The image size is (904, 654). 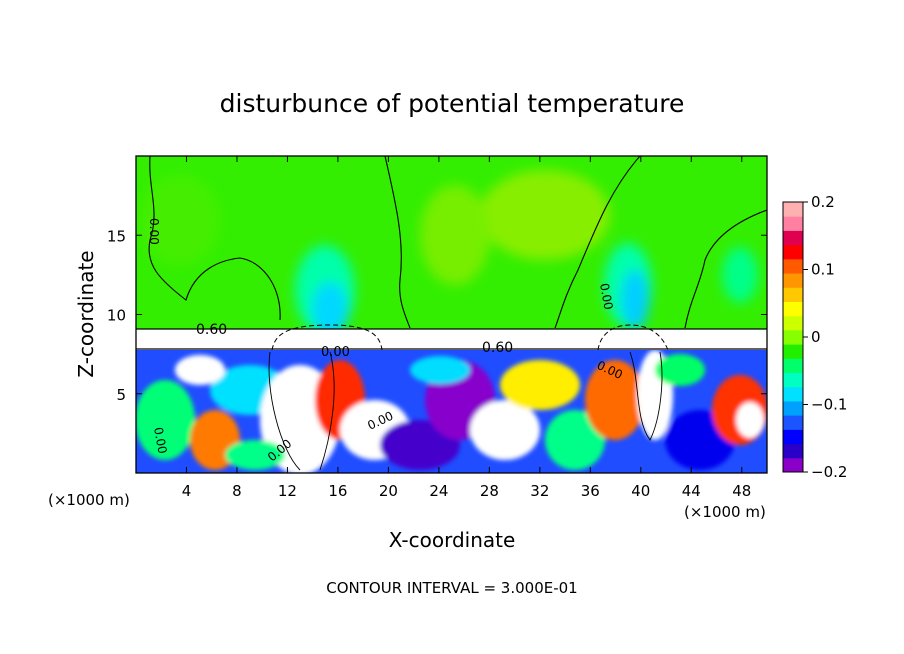 I want to click on contour-label-8: 0.00, so click(x=160, y=440).